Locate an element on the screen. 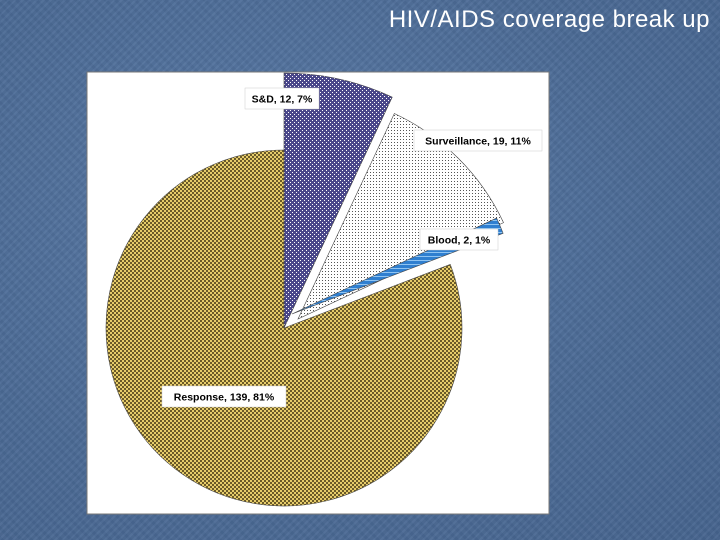  data-label-text: Surveillance, 19, 11% is located at coordinates (478, 142).